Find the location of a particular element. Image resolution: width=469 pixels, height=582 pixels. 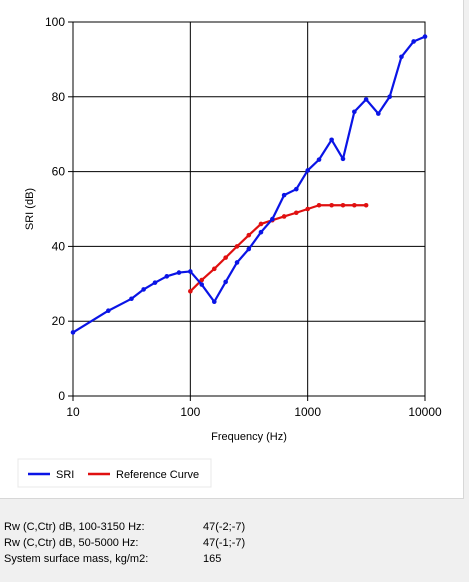

legend-label-sri: SRI is located at coordinates (65, 475).